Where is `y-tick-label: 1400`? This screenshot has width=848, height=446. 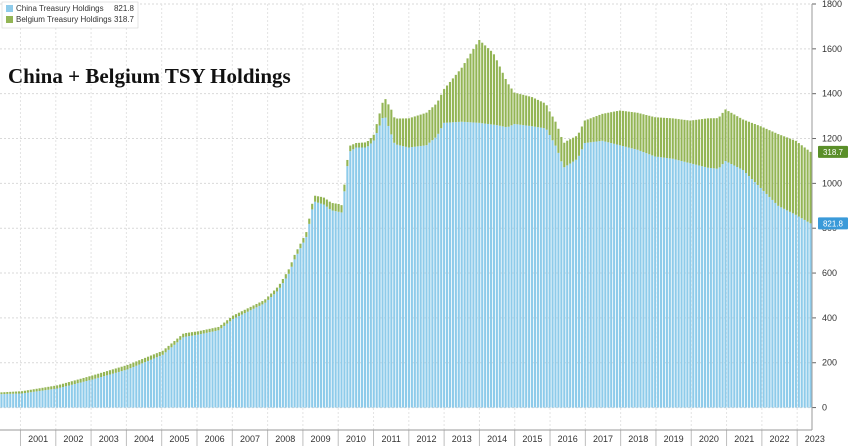
y-tick-label: 1400 is located at coordinates (832, 94).